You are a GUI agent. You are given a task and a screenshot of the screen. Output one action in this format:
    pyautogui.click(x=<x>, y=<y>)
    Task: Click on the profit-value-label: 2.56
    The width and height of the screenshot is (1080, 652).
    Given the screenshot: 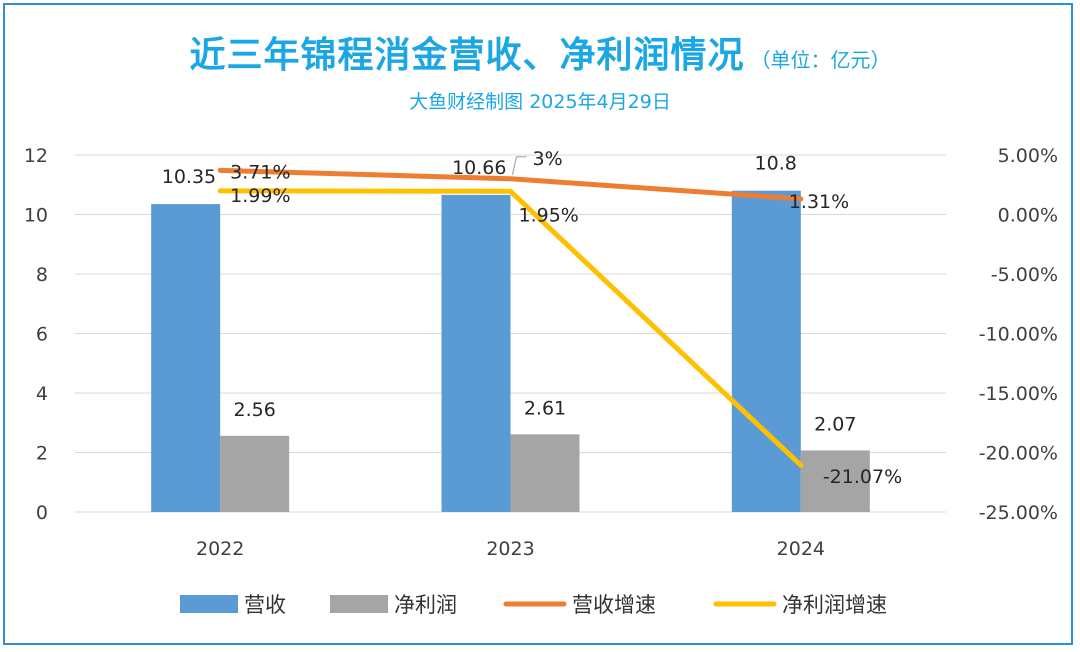 What is the action you would take?
    pyautogui.click(x=255, y=410)
    